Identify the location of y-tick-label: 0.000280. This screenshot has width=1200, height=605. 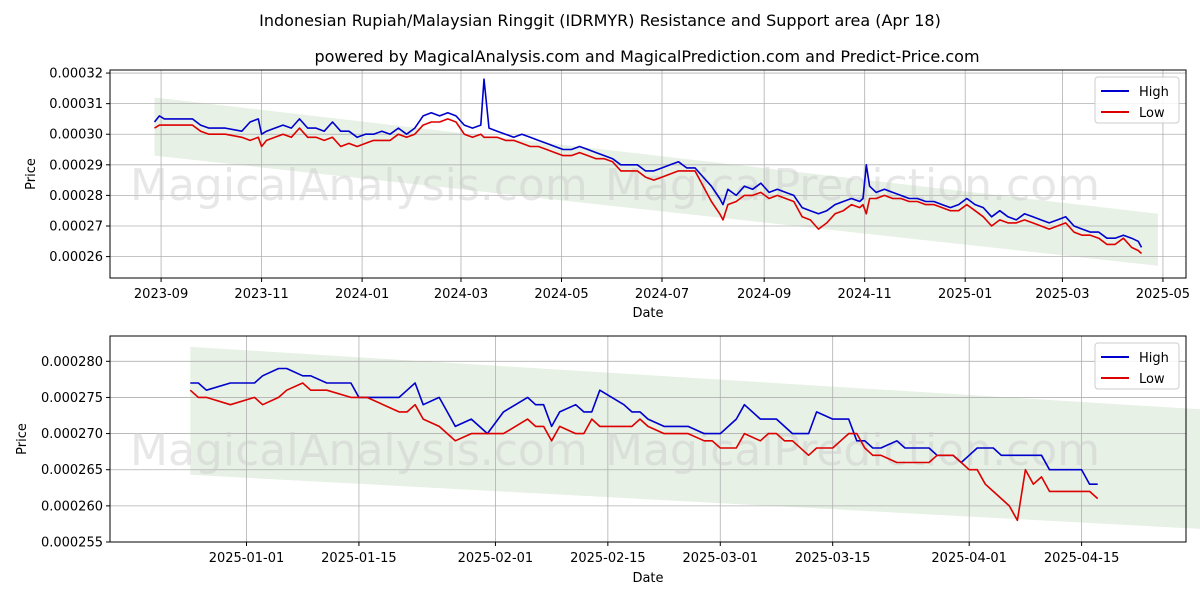
(72, 362).